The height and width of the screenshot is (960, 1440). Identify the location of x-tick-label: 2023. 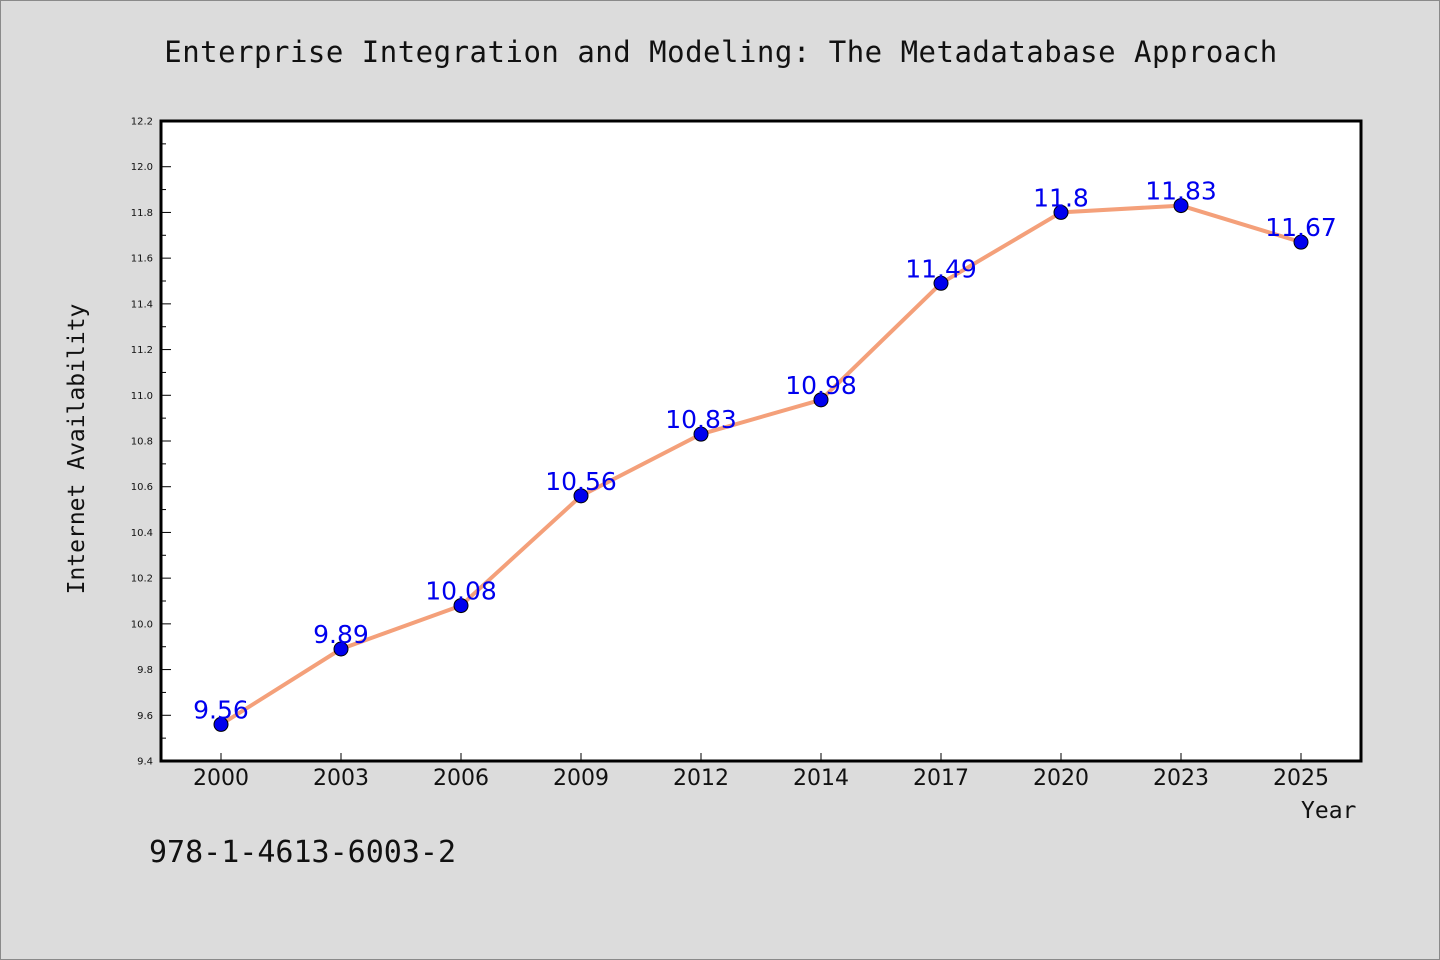
(1181, 778).